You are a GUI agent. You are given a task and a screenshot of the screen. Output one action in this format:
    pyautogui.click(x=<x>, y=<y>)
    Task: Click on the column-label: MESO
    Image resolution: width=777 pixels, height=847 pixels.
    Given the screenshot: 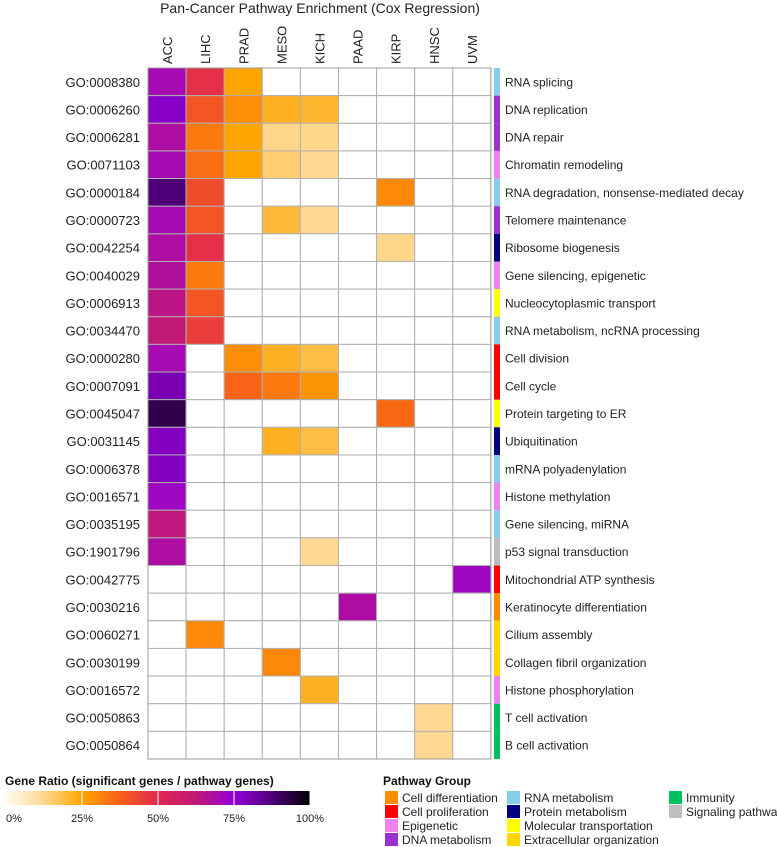 What is the action you would take?
    pyautogui.click(x=281, y=45)
    